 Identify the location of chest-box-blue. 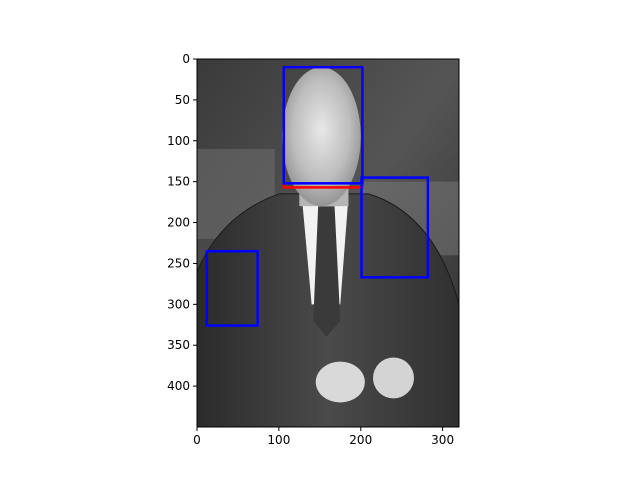
(395, 227).